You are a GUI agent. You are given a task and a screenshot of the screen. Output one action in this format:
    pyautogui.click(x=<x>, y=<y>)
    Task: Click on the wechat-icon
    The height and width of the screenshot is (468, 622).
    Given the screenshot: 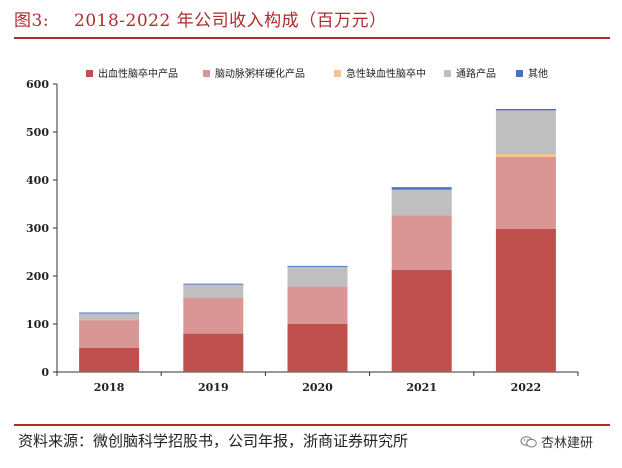 What is the action you would take?
    pyautogui.click(x=528, y=442)
    